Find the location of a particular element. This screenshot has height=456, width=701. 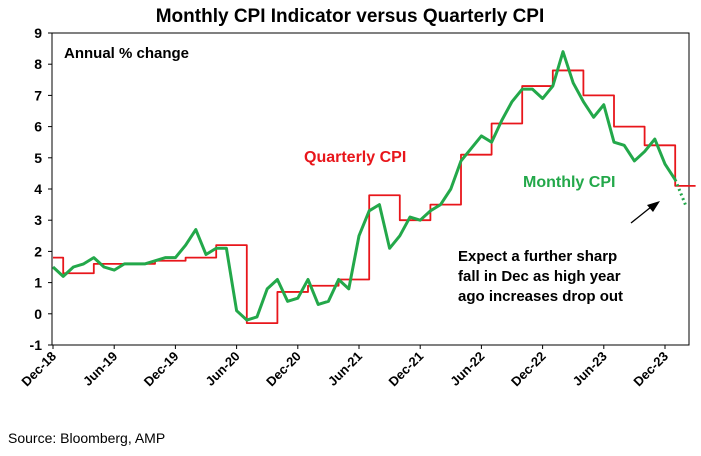

y-tick-label: 0 is located at coordinates (38, 314).